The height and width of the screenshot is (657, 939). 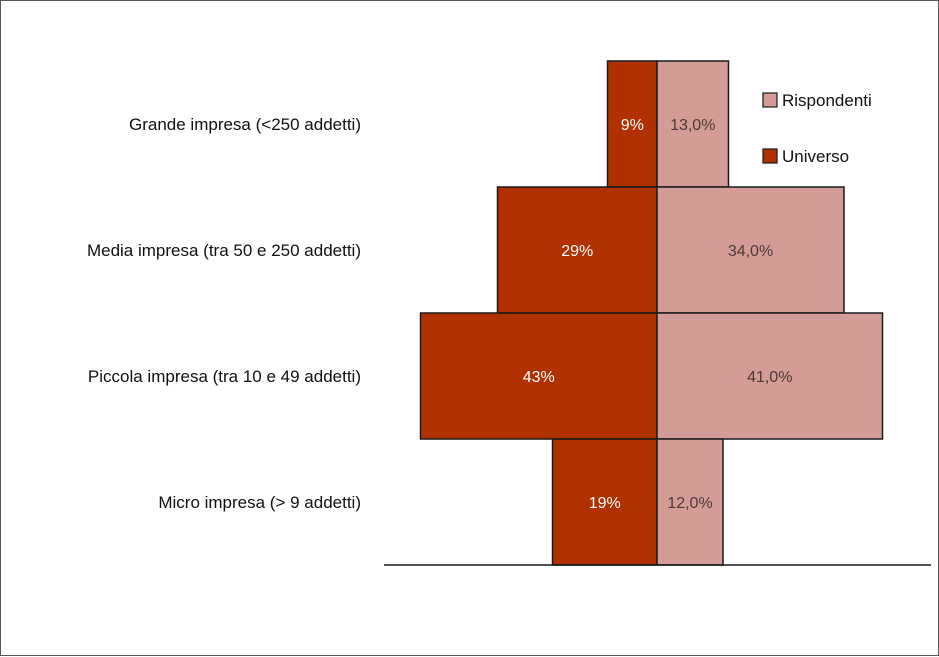 I want to click on category-label-2: Media impresa (tra 50 e 250 addetti), so click(x=224, y=250).